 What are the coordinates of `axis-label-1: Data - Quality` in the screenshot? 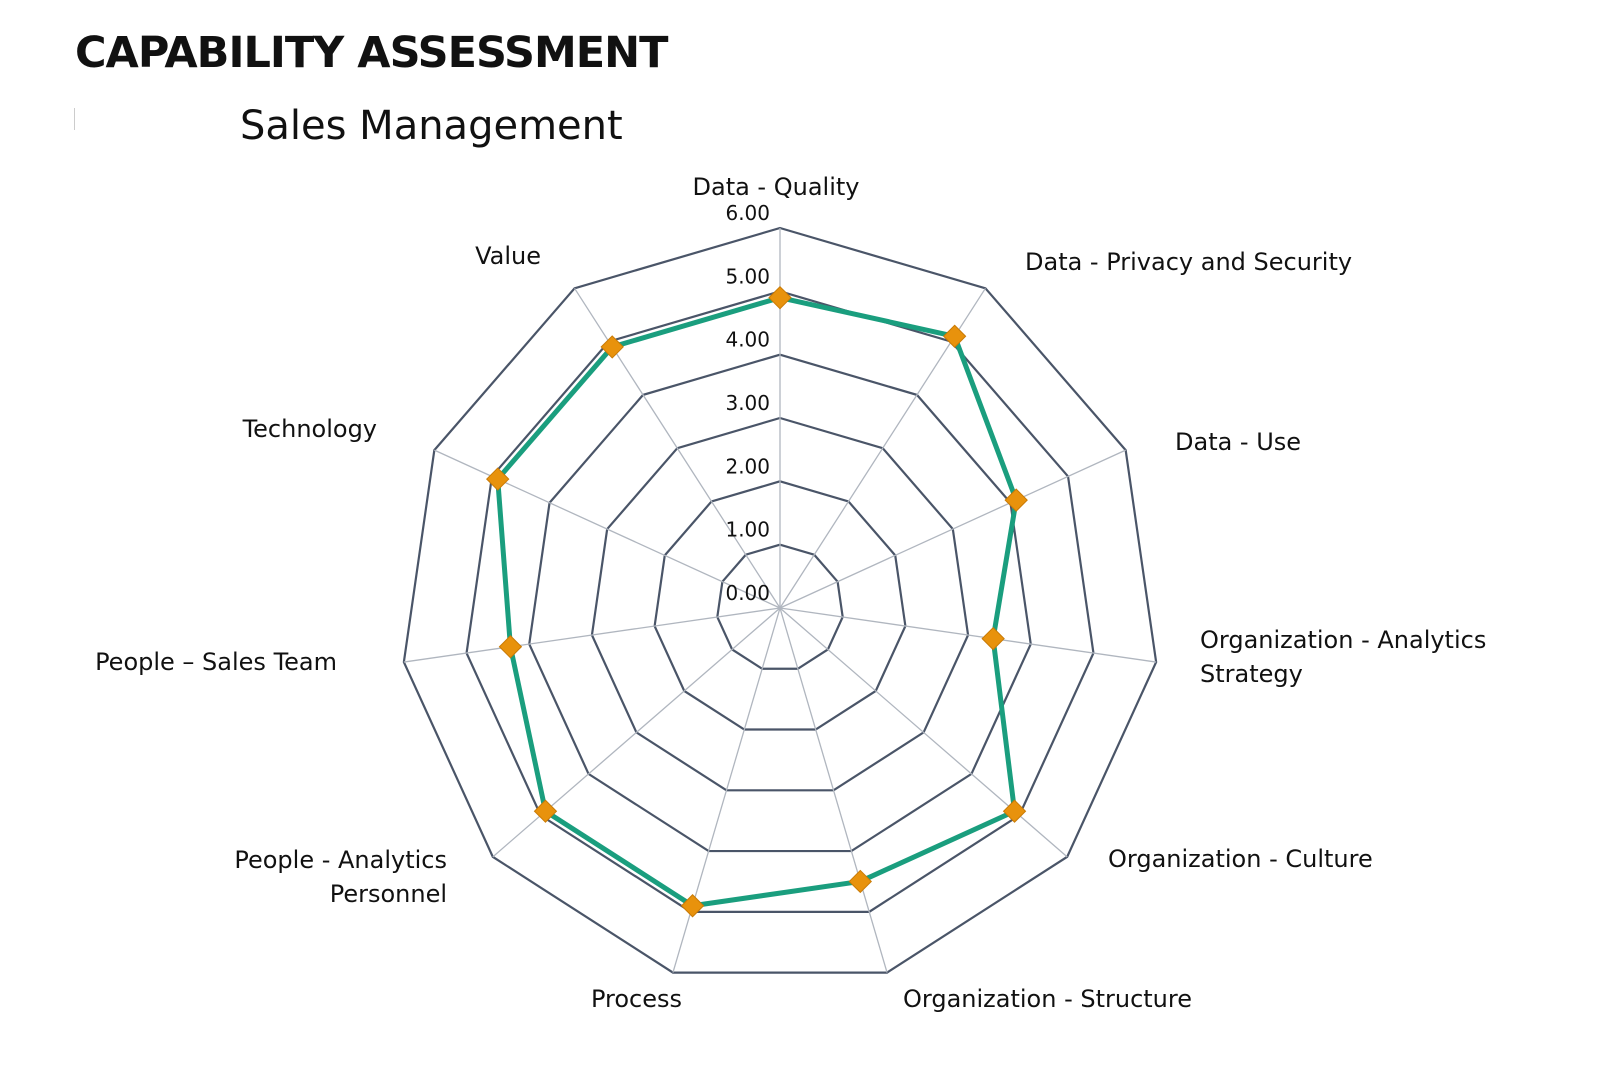 It's located at (776, 187).